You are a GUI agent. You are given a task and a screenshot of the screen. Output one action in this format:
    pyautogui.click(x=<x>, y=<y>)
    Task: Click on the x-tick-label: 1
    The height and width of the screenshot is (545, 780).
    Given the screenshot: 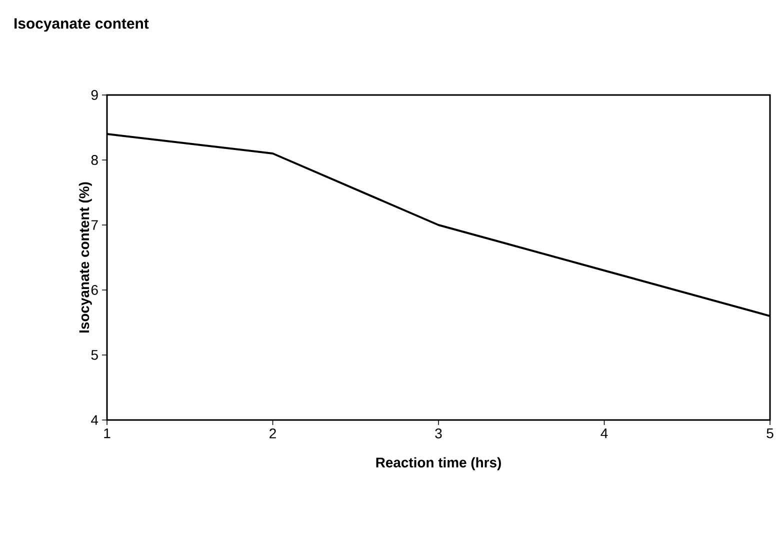 What is the action you would take?
    pyautogui.click(x=107, y=433)
    